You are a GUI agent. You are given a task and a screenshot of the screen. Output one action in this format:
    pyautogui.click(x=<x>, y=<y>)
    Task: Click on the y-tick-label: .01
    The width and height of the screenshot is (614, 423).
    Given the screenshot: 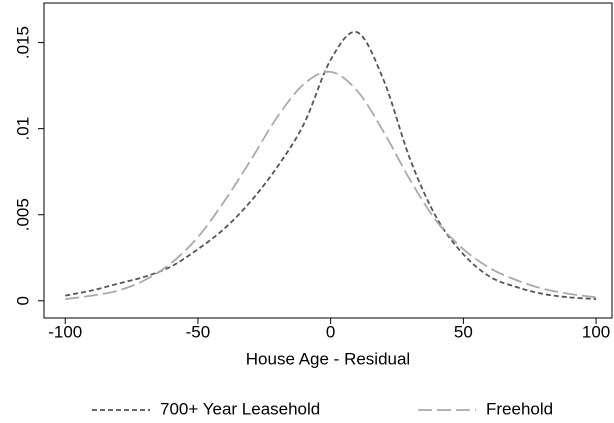 What is the action you would take?
    pyautogui.click(x=22, y=129)
    